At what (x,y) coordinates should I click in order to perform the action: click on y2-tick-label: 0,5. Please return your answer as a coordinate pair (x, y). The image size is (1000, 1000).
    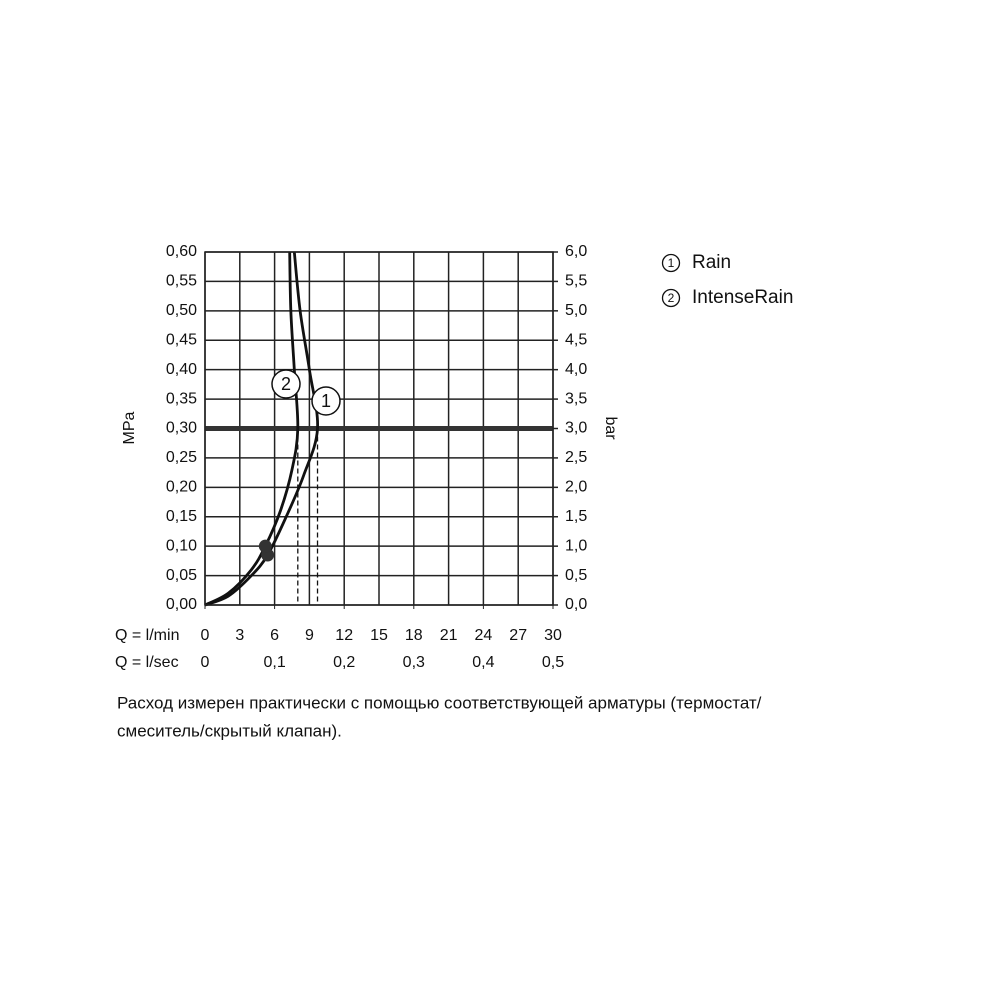
    Looking at the image, I should click on (576, 575).